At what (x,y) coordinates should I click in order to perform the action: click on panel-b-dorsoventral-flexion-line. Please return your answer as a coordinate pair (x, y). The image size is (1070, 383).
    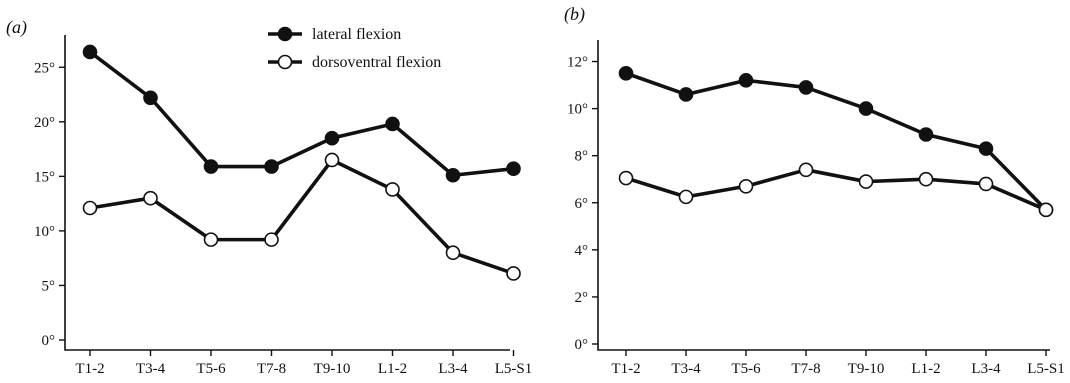
    Looking at the image, I should click on (836, 190).